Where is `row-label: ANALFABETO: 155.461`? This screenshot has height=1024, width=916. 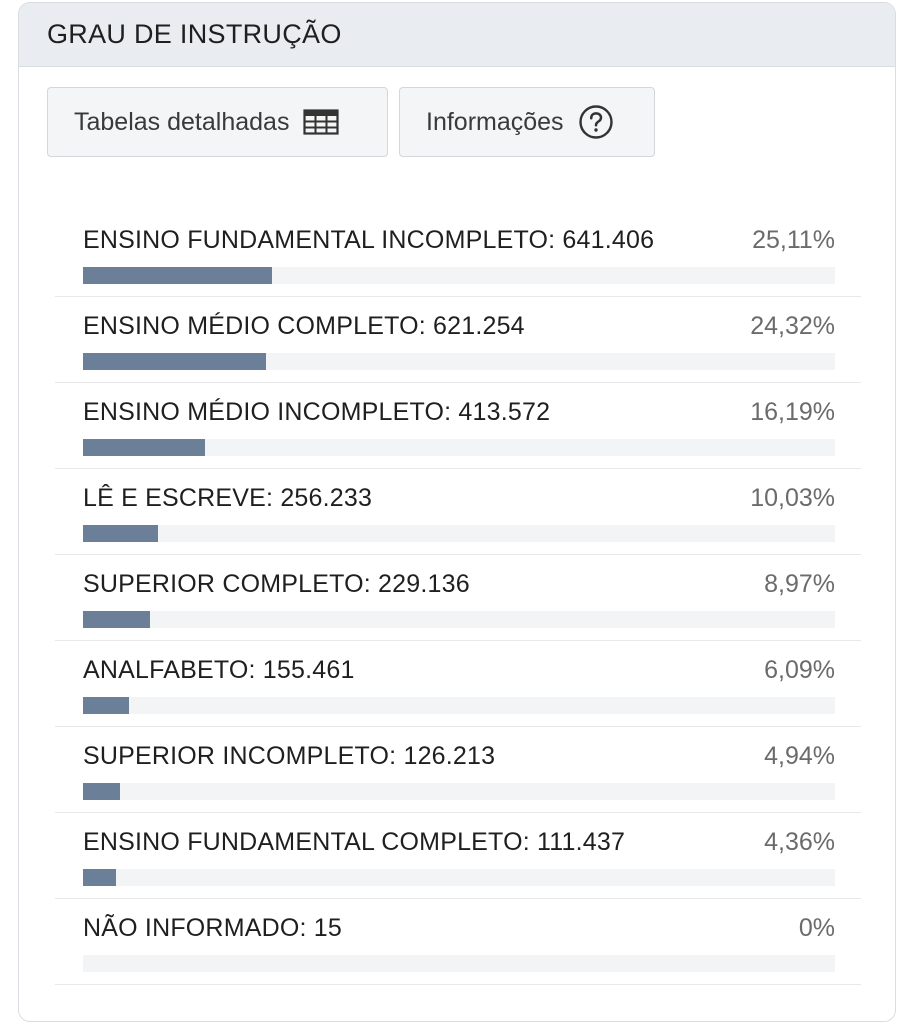 row-label: ANALFABETO: 155.461 is located at coordinates (219, 670).